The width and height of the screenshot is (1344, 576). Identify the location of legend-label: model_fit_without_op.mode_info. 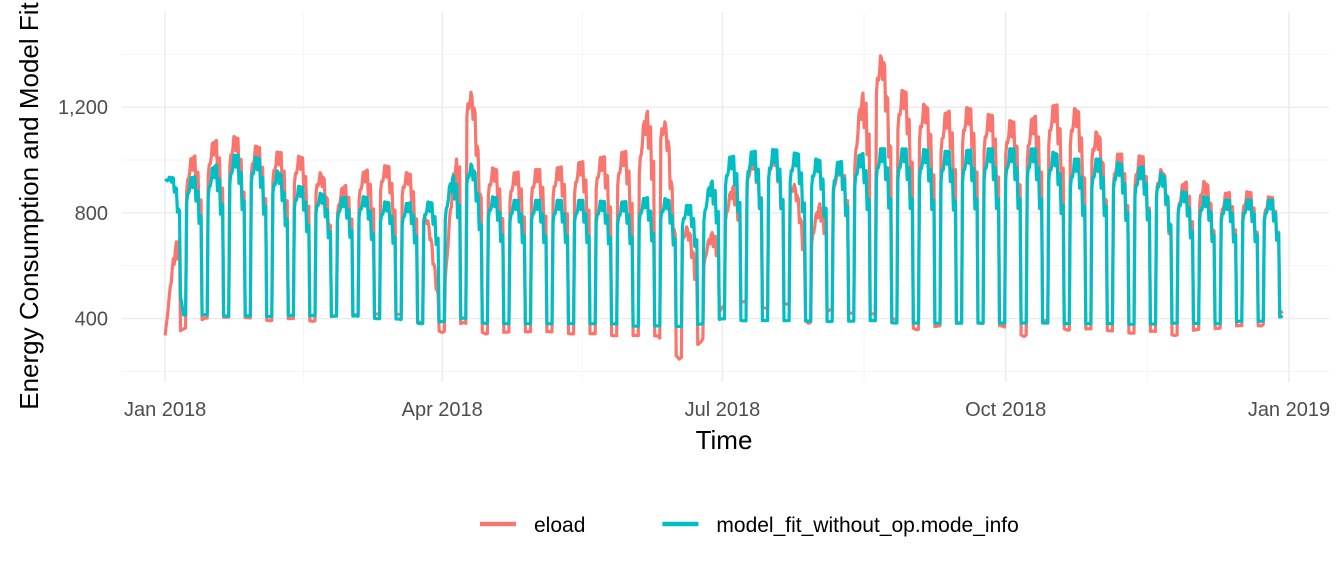
(867, 525).